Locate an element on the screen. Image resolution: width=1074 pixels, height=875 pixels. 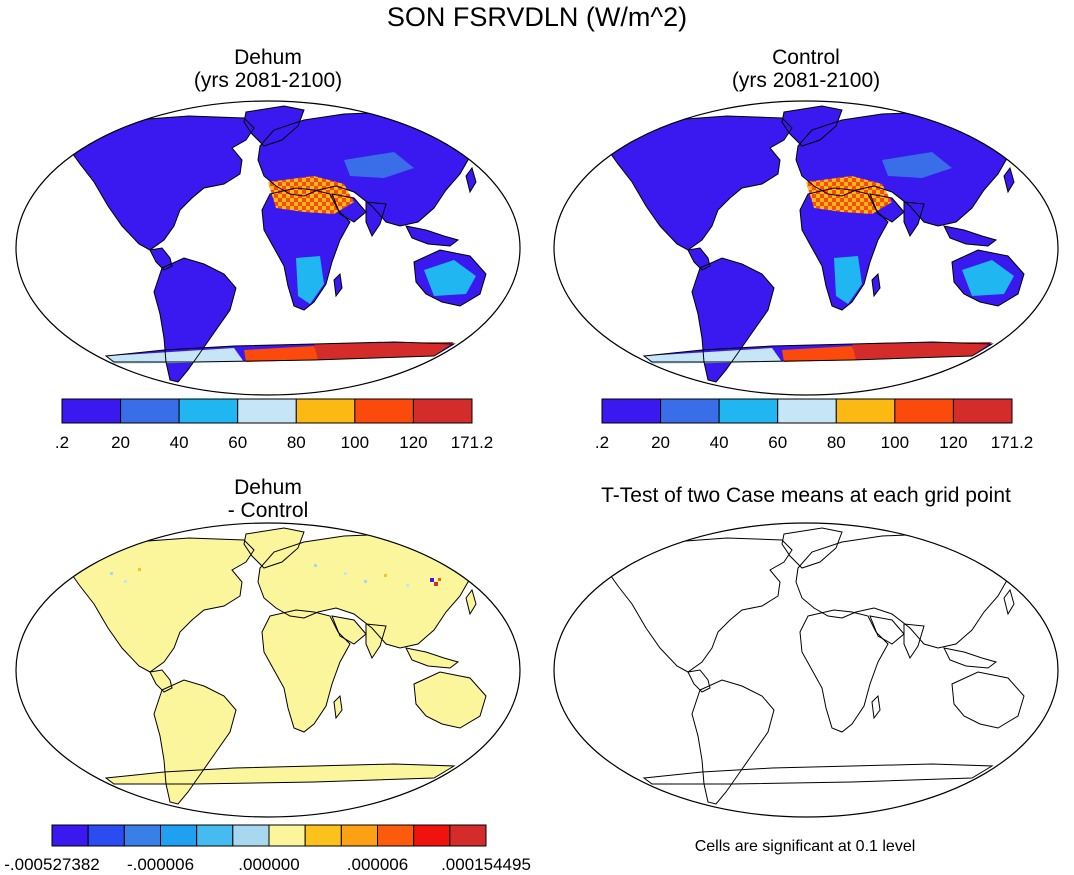
main-title: SON FSRVDLN (W/m^2) is located at coordinates (537, 17).